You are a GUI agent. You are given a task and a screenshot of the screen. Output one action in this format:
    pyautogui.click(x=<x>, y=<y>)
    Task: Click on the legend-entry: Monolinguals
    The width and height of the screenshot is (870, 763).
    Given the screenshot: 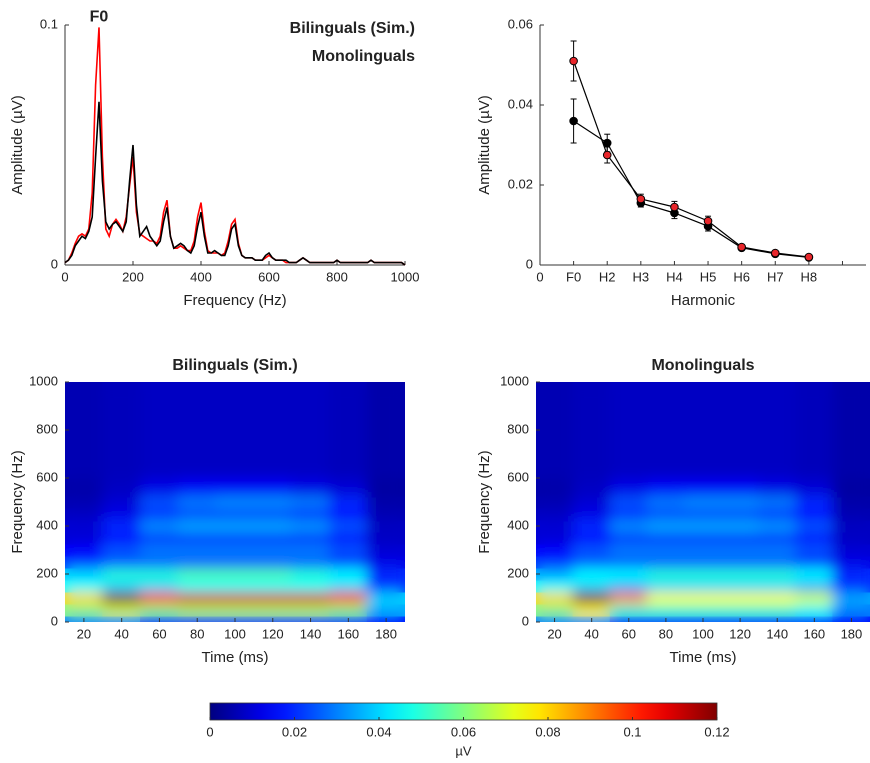 What is the action you would take?
    pyautogui.click(x=363, y=56)
    